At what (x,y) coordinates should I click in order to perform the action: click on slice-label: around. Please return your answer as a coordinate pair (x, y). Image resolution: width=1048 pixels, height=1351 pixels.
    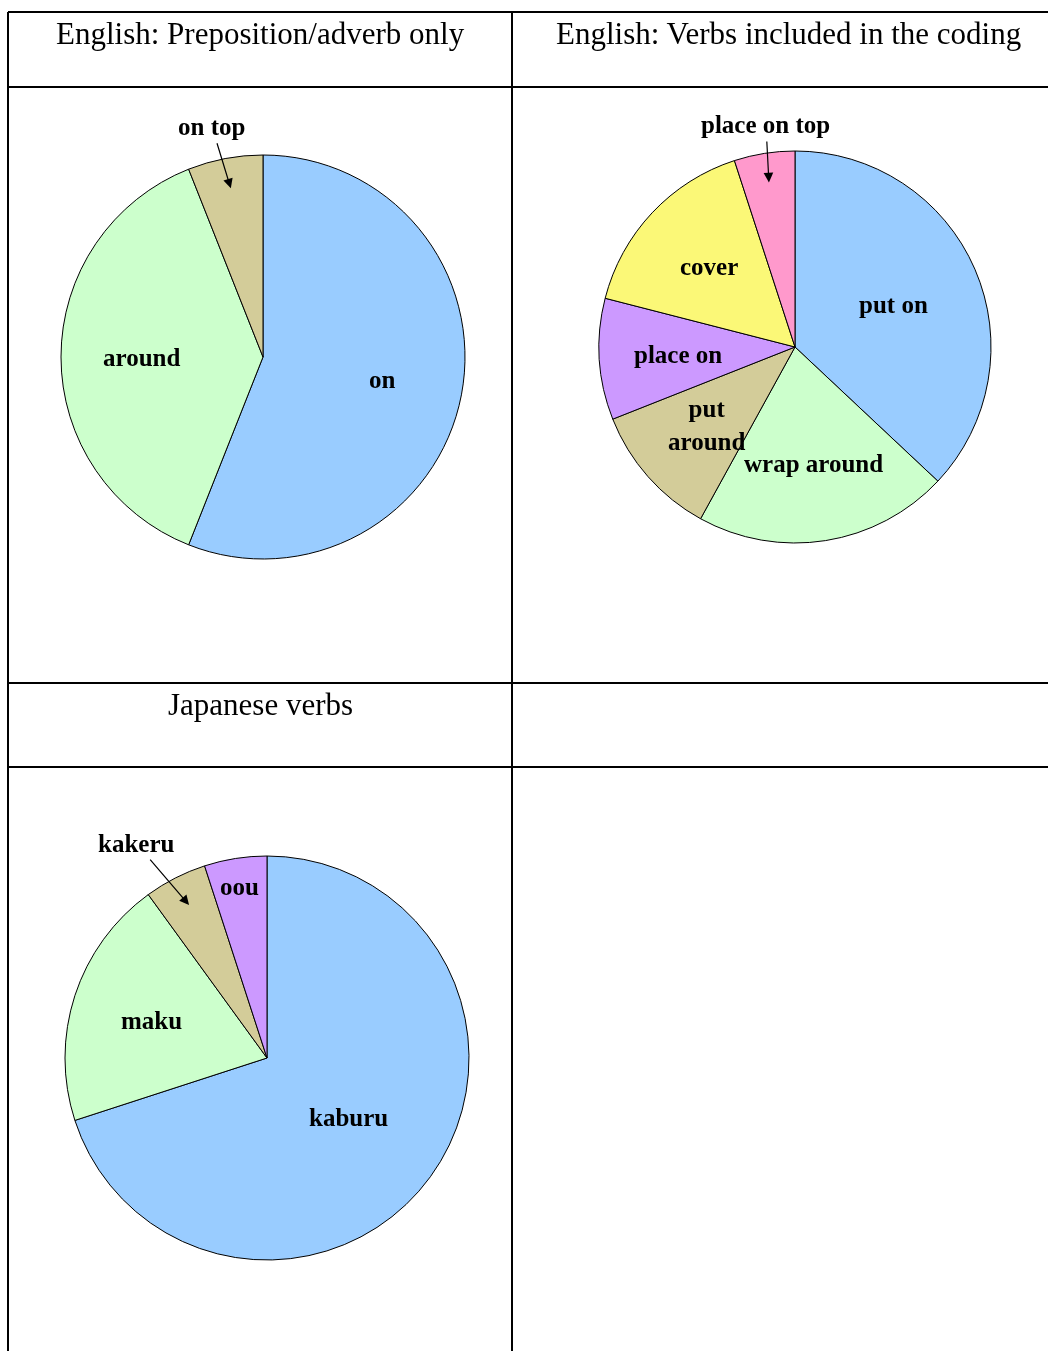
    Looking at the image, I should click on (142, 357).